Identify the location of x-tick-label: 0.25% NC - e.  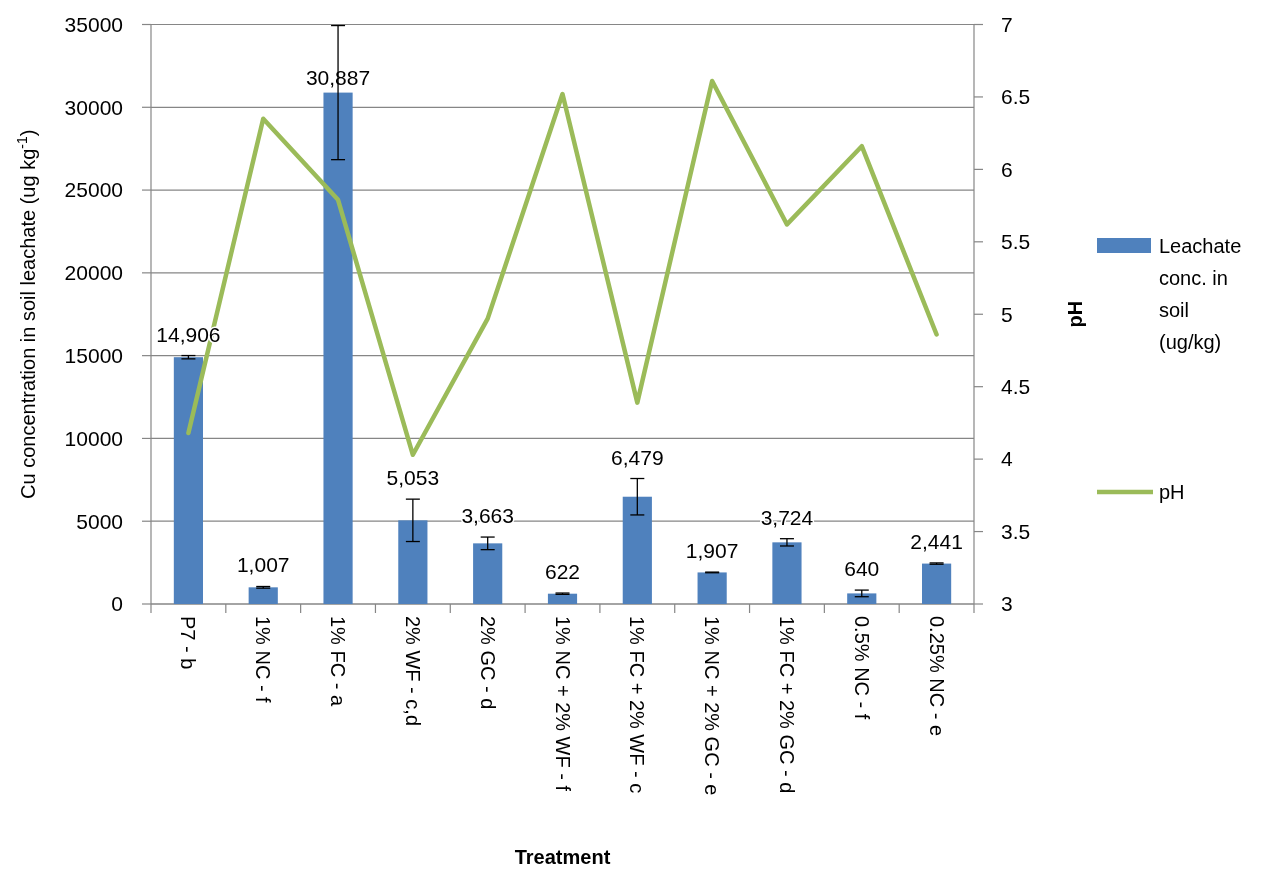
(936, 676).